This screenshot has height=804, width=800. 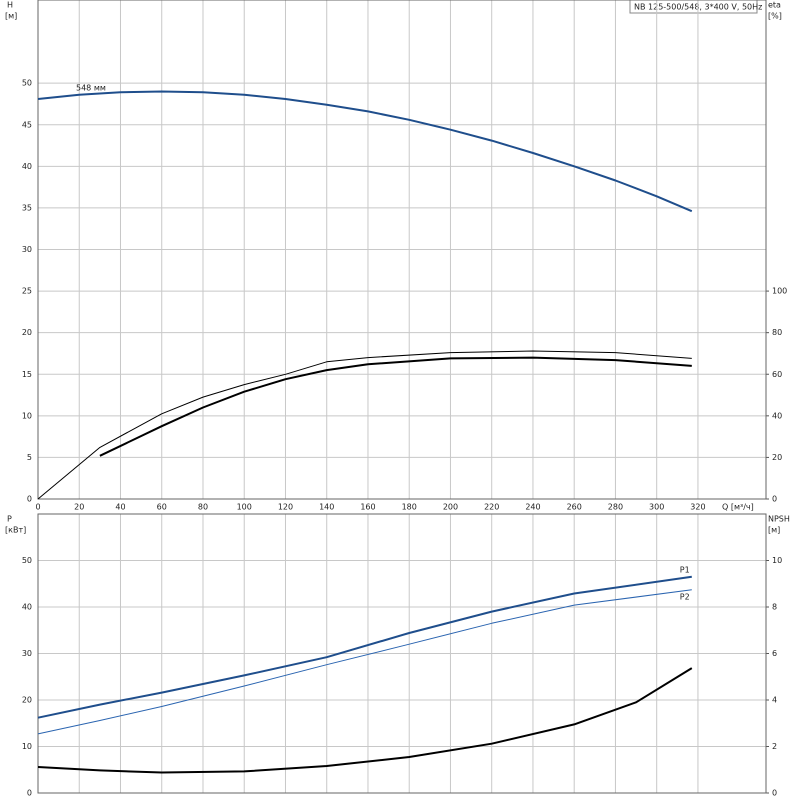 I want to click on y2-axis-unit: [м], so click(x=774, y=530).